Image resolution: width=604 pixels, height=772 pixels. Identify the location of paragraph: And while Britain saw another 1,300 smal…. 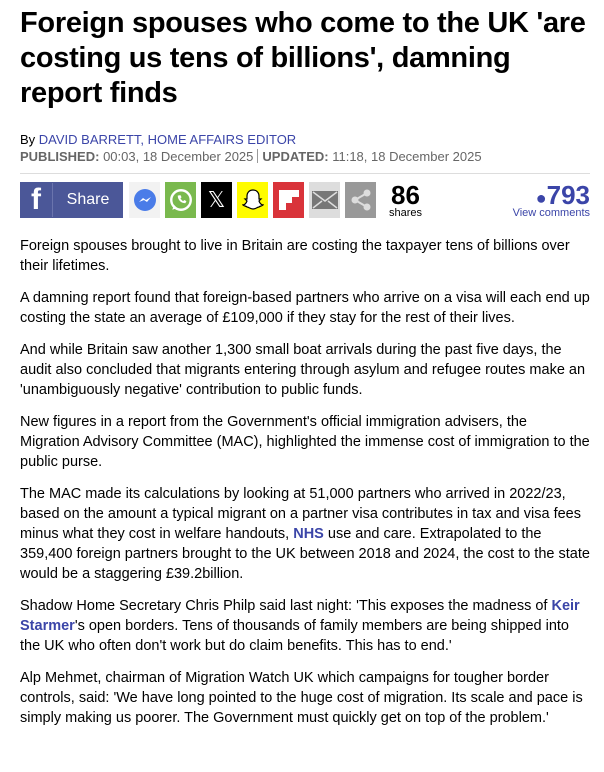
(303, 370).